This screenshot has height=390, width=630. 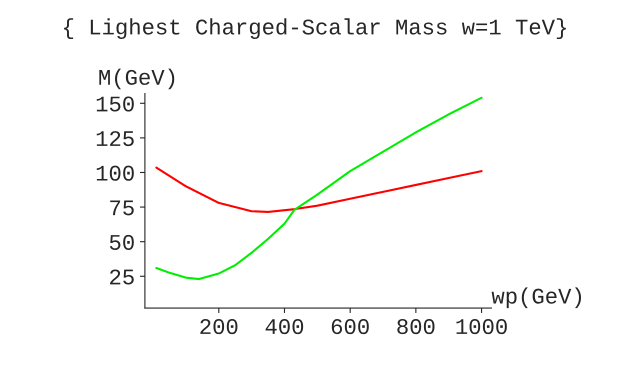 What do you see at coordinates (285, 326) in the screenshot?
I see `x-tick-label: 400` at bounding box center [285, 326].